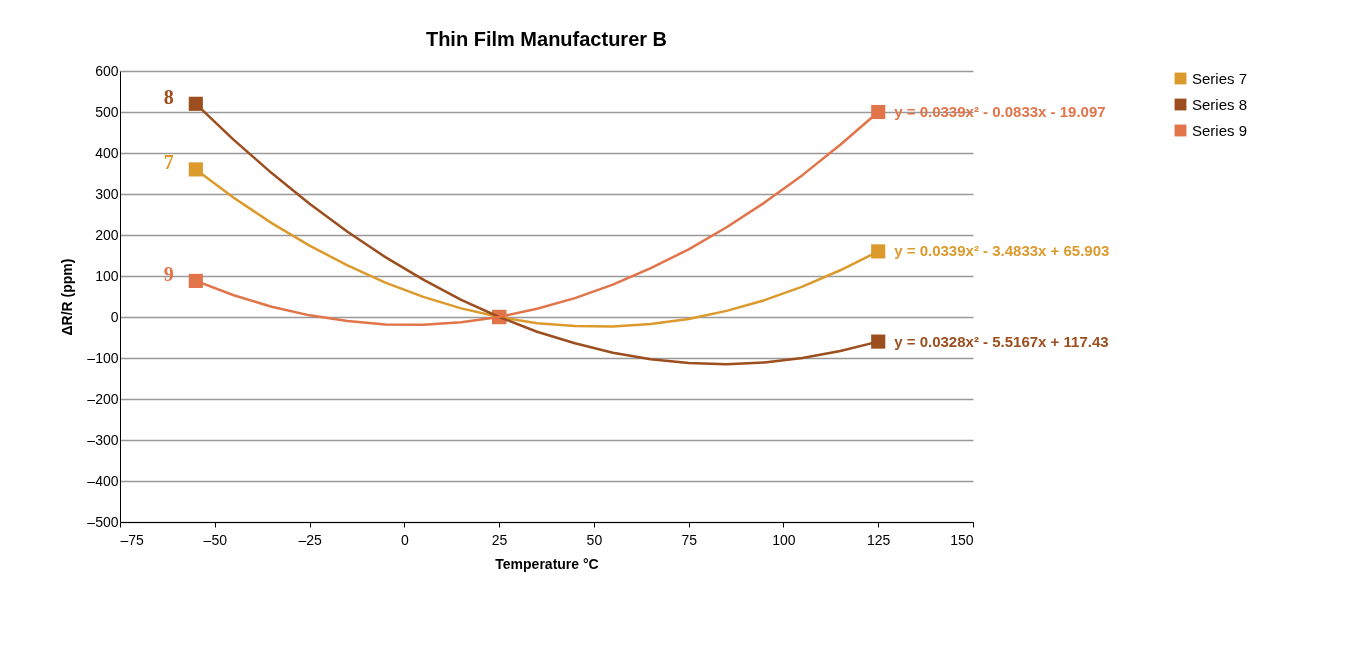  I want to click on x-tick-label: –50, so click(215, 539).